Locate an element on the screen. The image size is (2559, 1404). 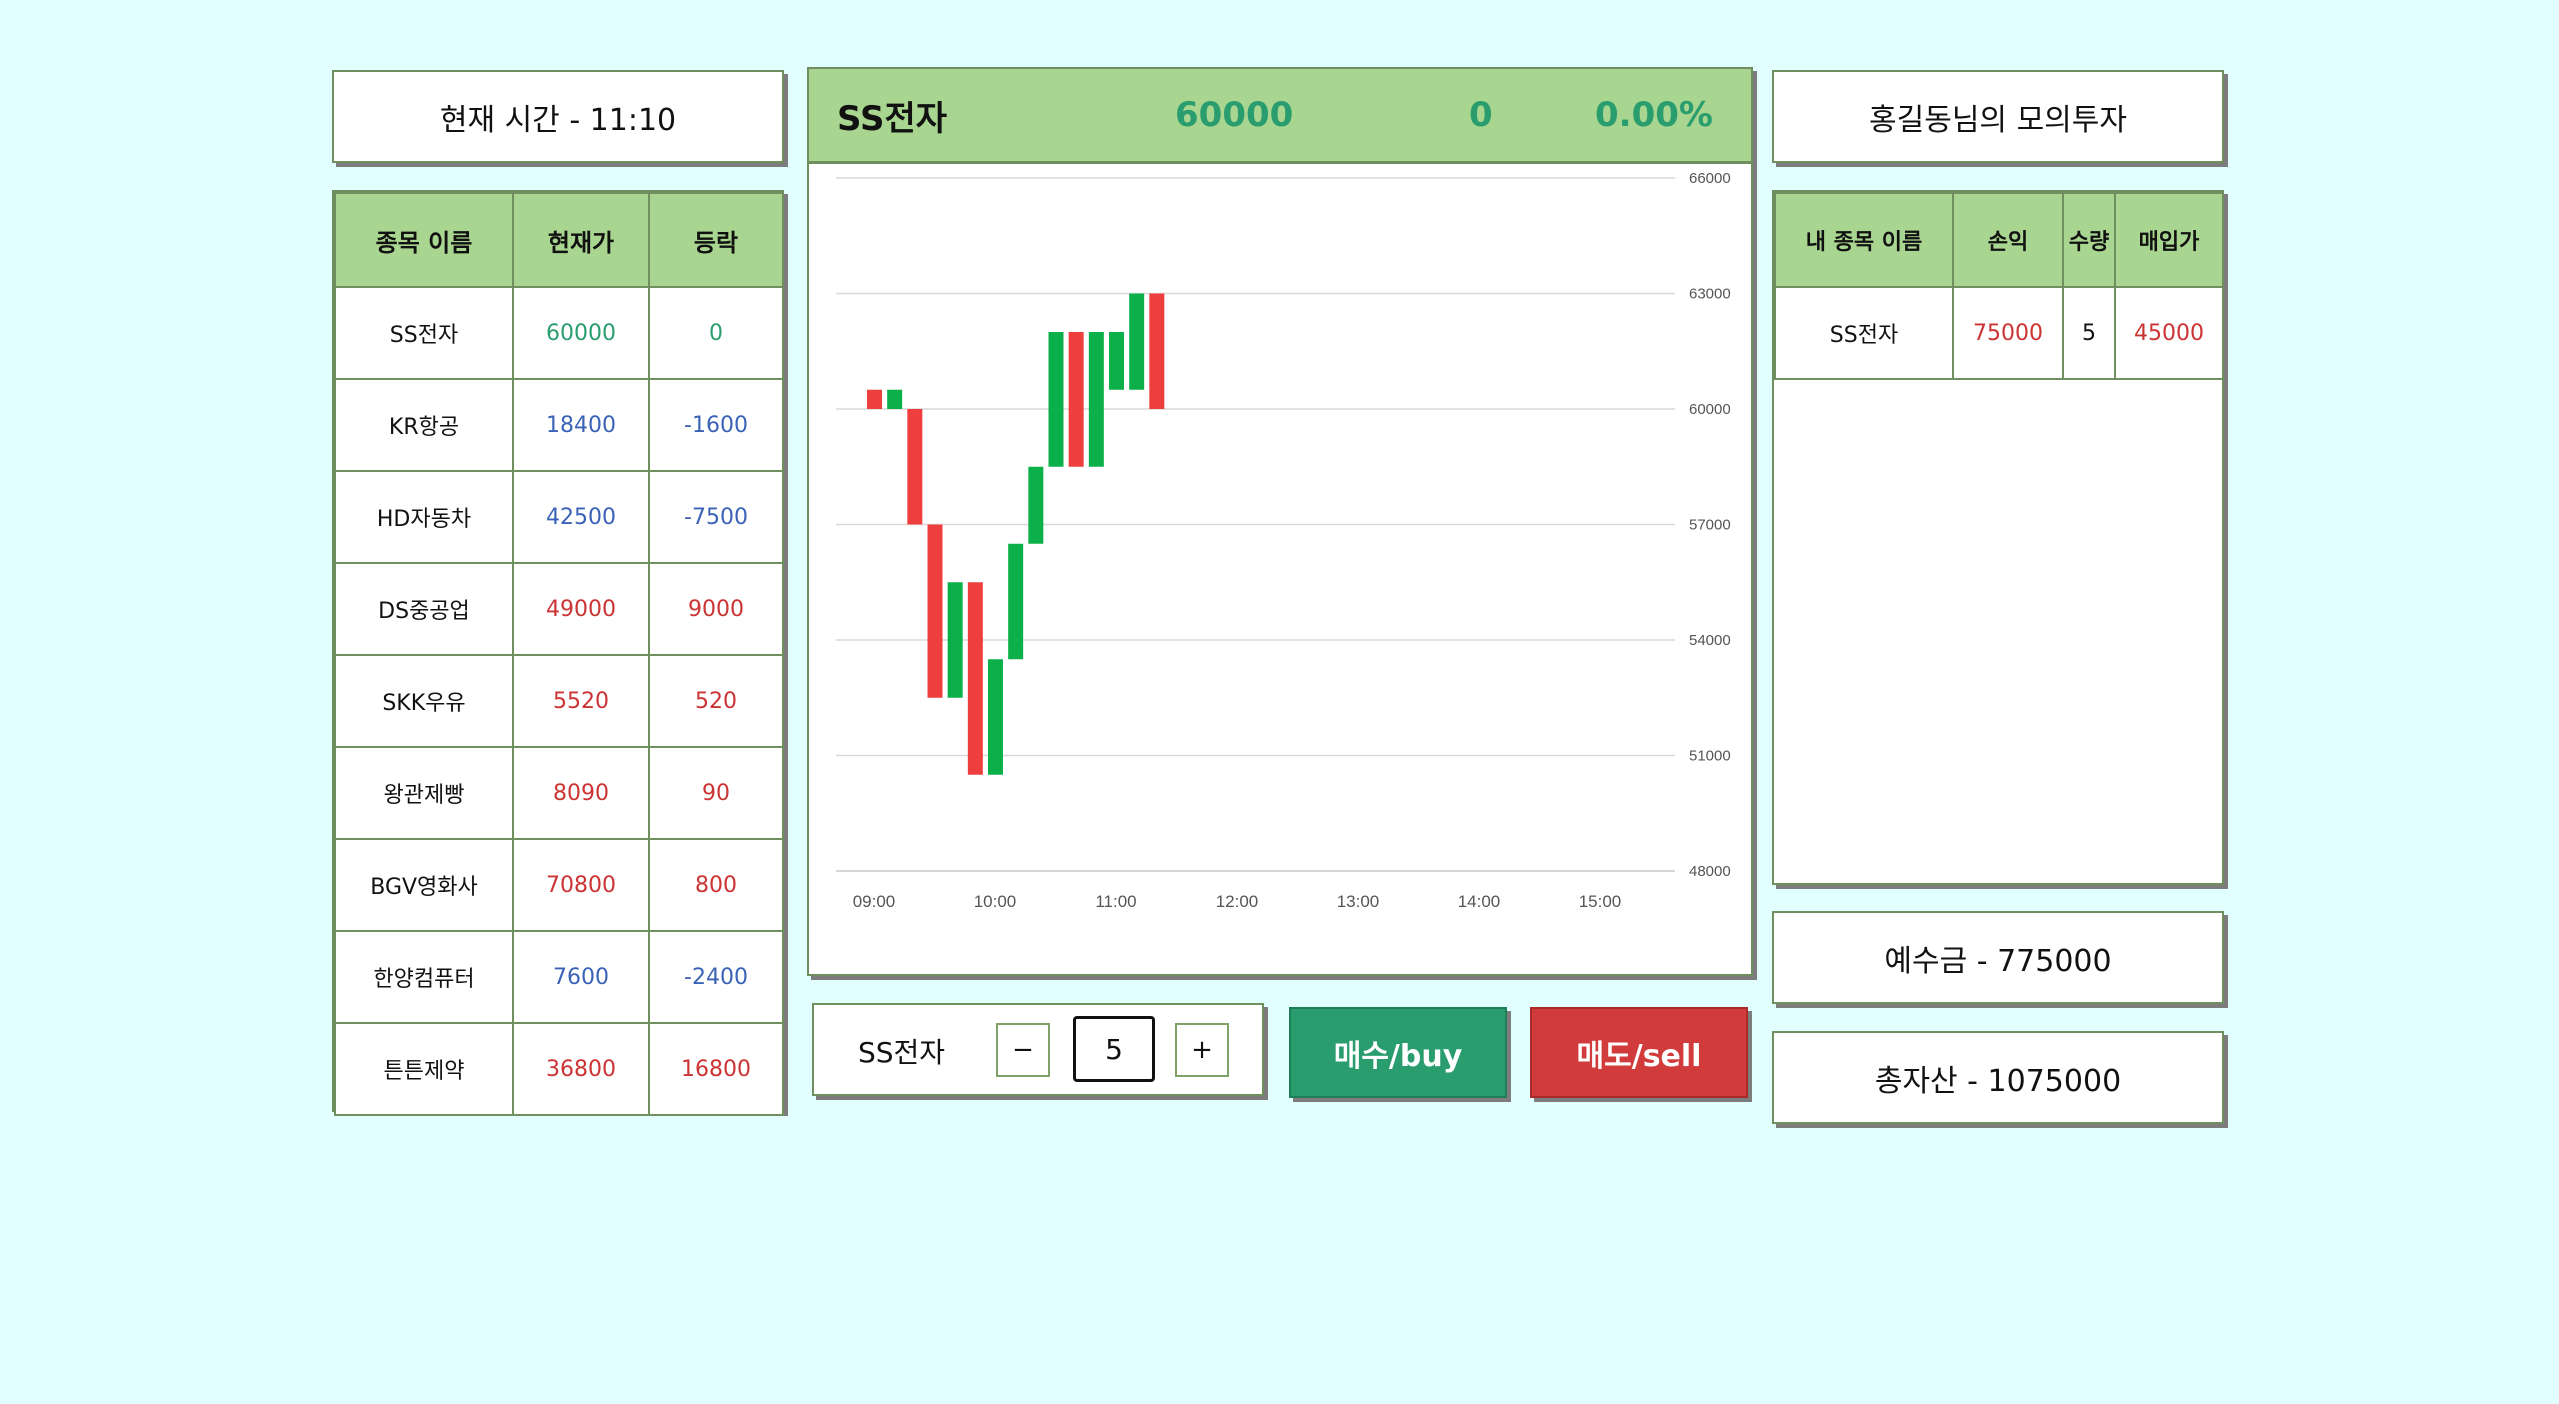
stock-price: 18400 is located at coordinates (581, 425).